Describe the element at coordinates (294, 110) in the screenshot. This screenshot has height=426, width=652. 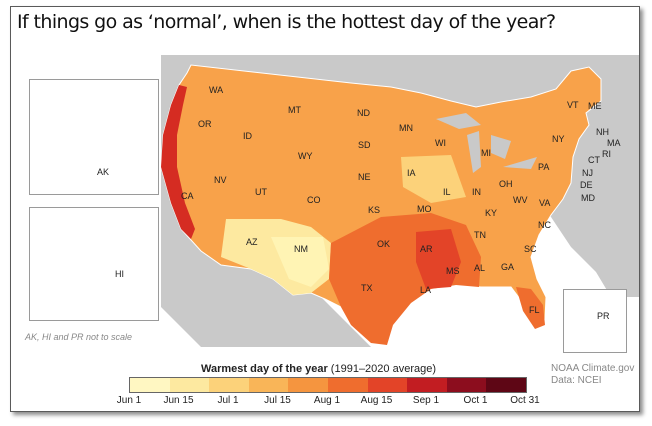
I see `state-label-mt: MT` at that location.